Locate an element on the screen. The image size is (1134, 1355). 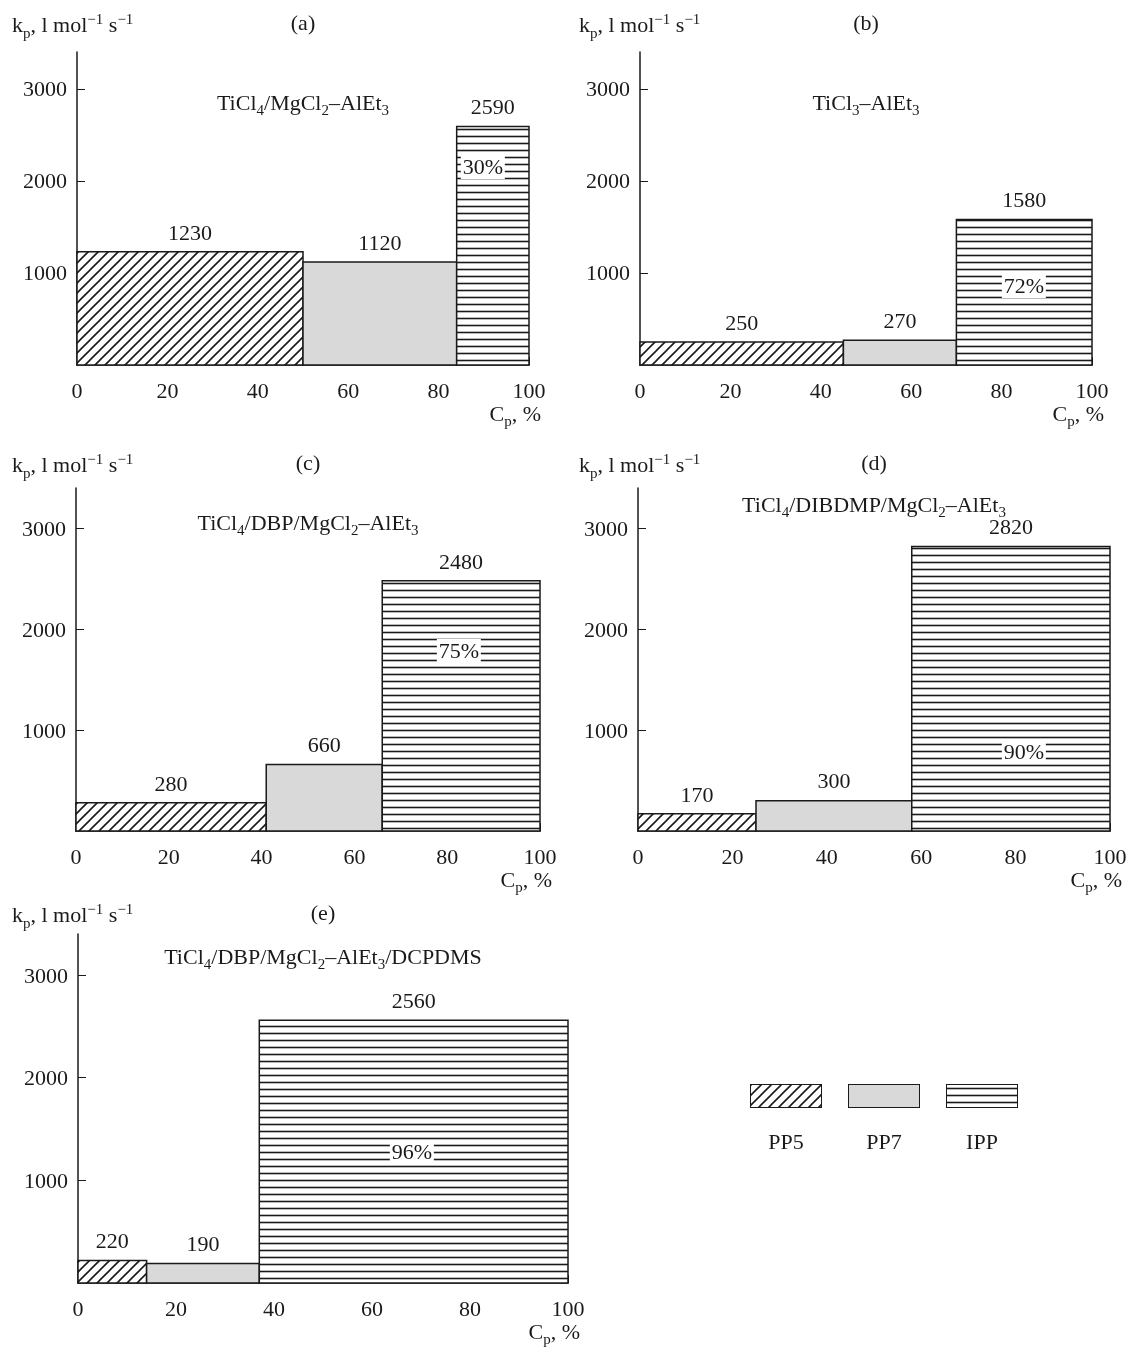
text: TiCl$_{4}$/DBP/MgCl$_{2}$–AlEt$_{3}$ is located at coordinates (308, 524).